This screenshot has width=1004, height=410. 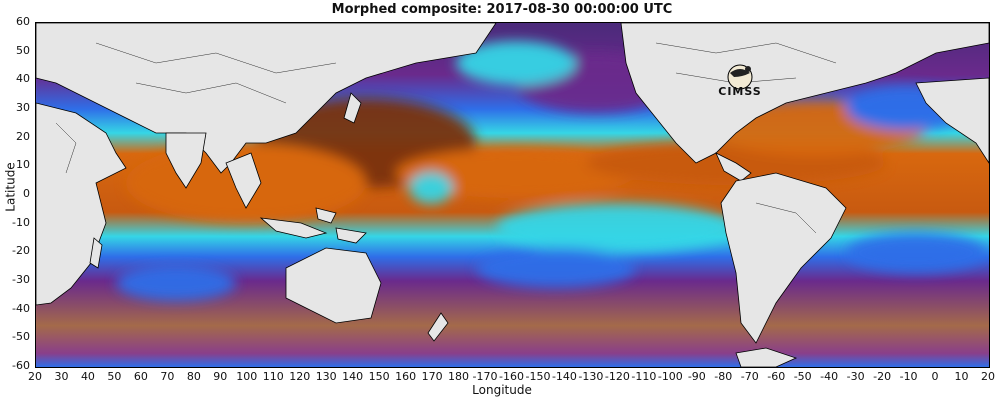 What do you see at coordinates (617, 376) in the screenshot?
I see `x-tick-label: -120` at bounding box center [617, 376].